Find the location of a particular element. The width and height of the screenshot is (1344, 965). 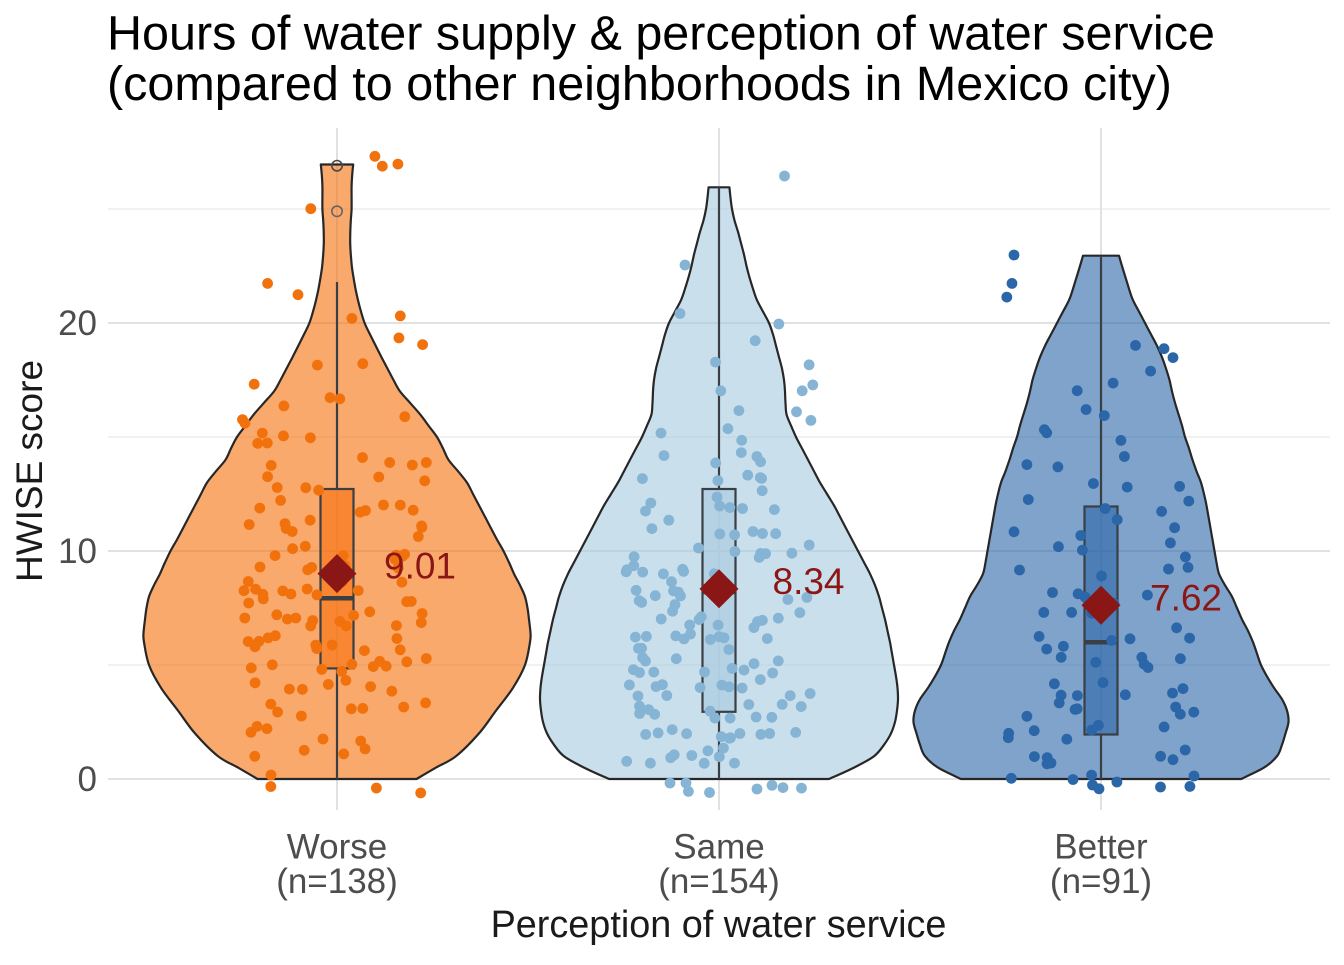

svg-text: 7.62 is located at coordinates (1186, 597).